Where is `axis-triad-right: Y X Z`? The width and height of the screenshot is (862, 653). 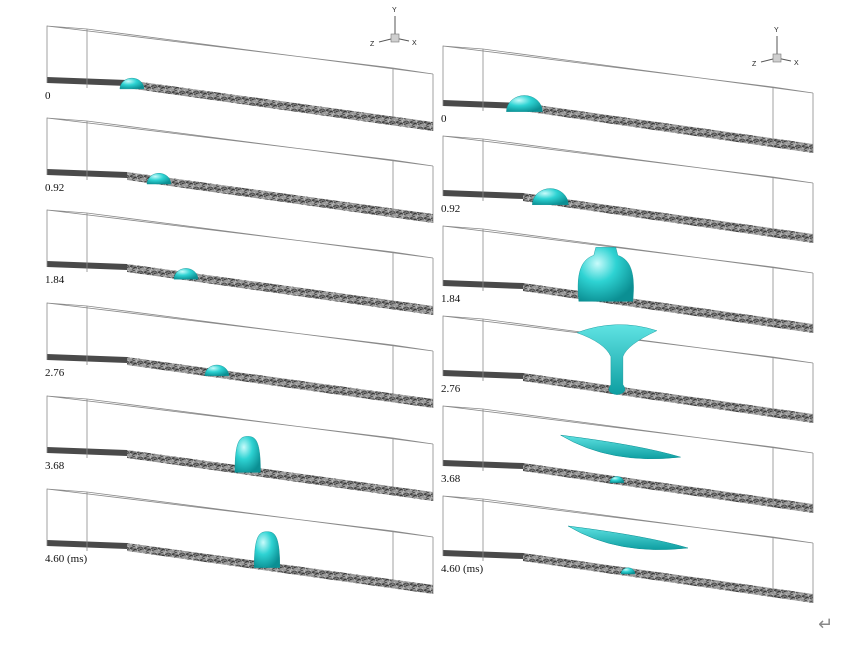
axis-triad-right: Y X Z is located at coordinates (775, 47).